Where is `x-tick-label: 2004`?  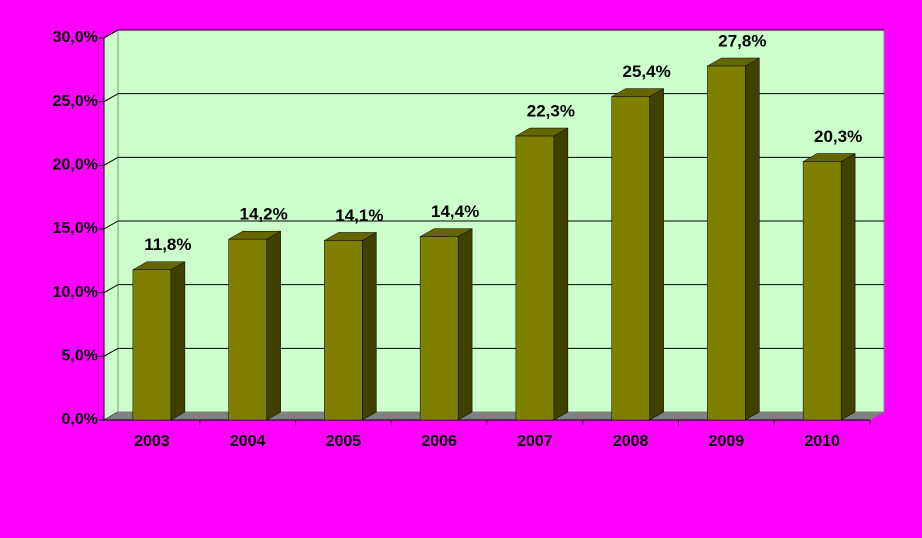
x-tick-label: 2004 is located at coordinates (248, 441).